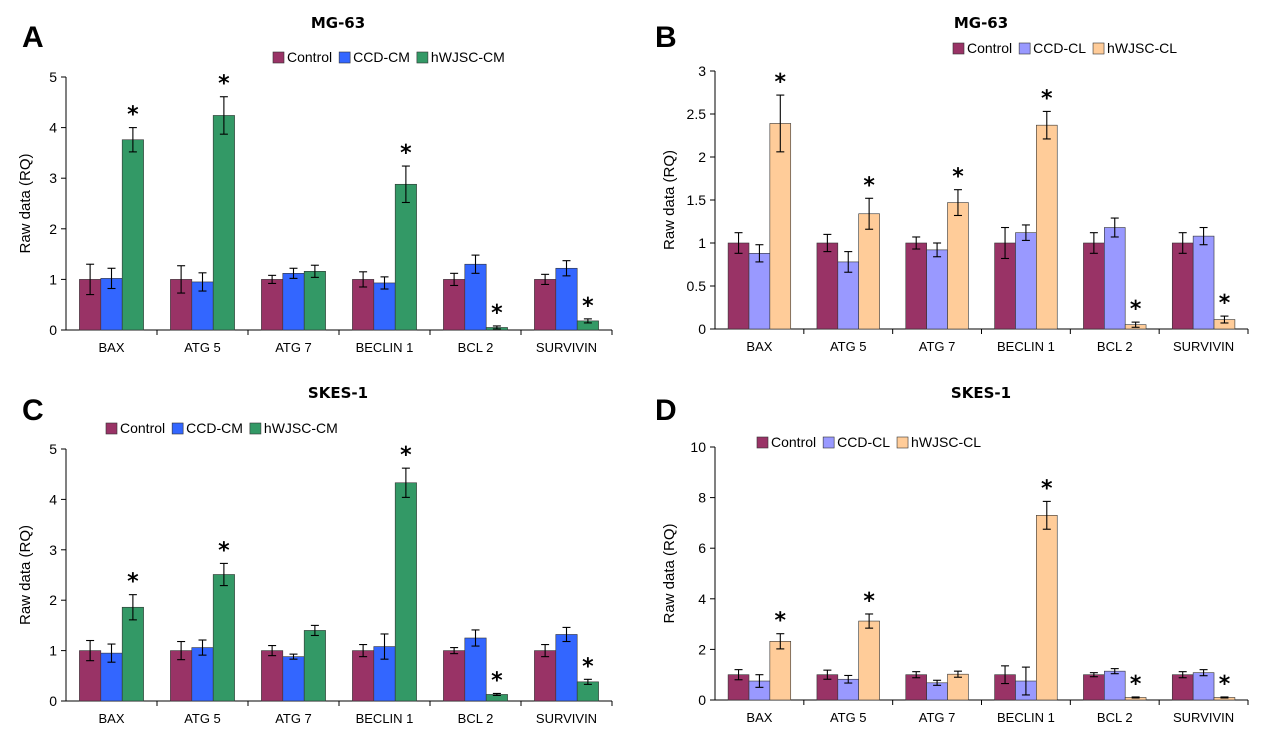  Describe the element at coordinates (33, 37) in the screenshot. I see `panel-letter: A` at that location.